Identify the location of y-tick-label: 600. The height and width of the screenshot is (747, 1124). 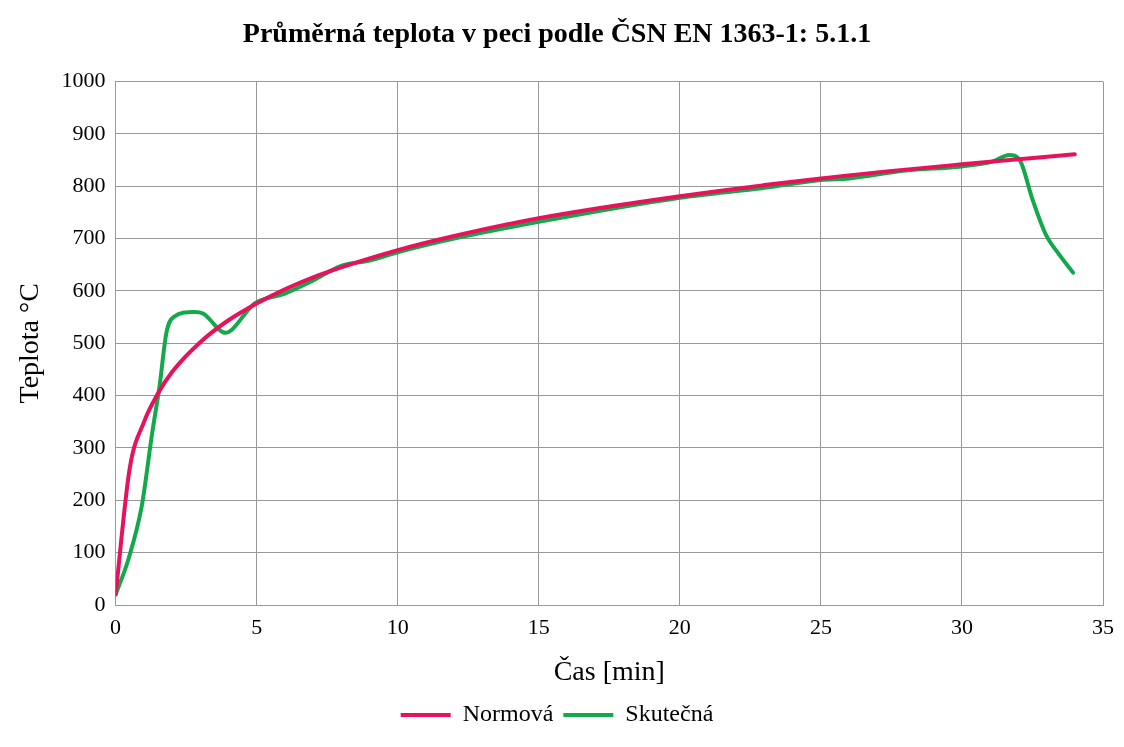
(89, 289).